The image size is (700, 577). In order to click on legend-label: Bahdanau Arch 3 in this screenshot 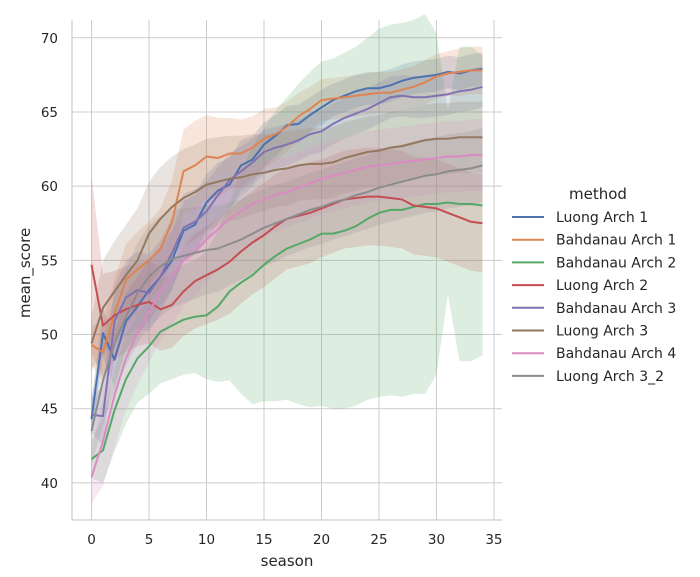, I will do `click(616, 309)`.